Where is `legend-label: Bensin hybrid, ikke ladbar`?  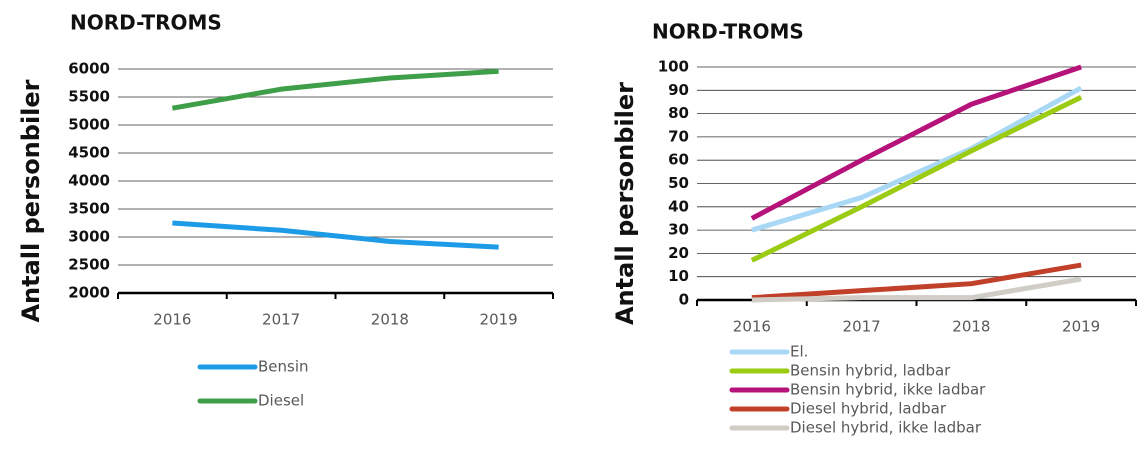 legend-label: Bensin hybrid, ikke ladbar is located at coordinates (888, 390).